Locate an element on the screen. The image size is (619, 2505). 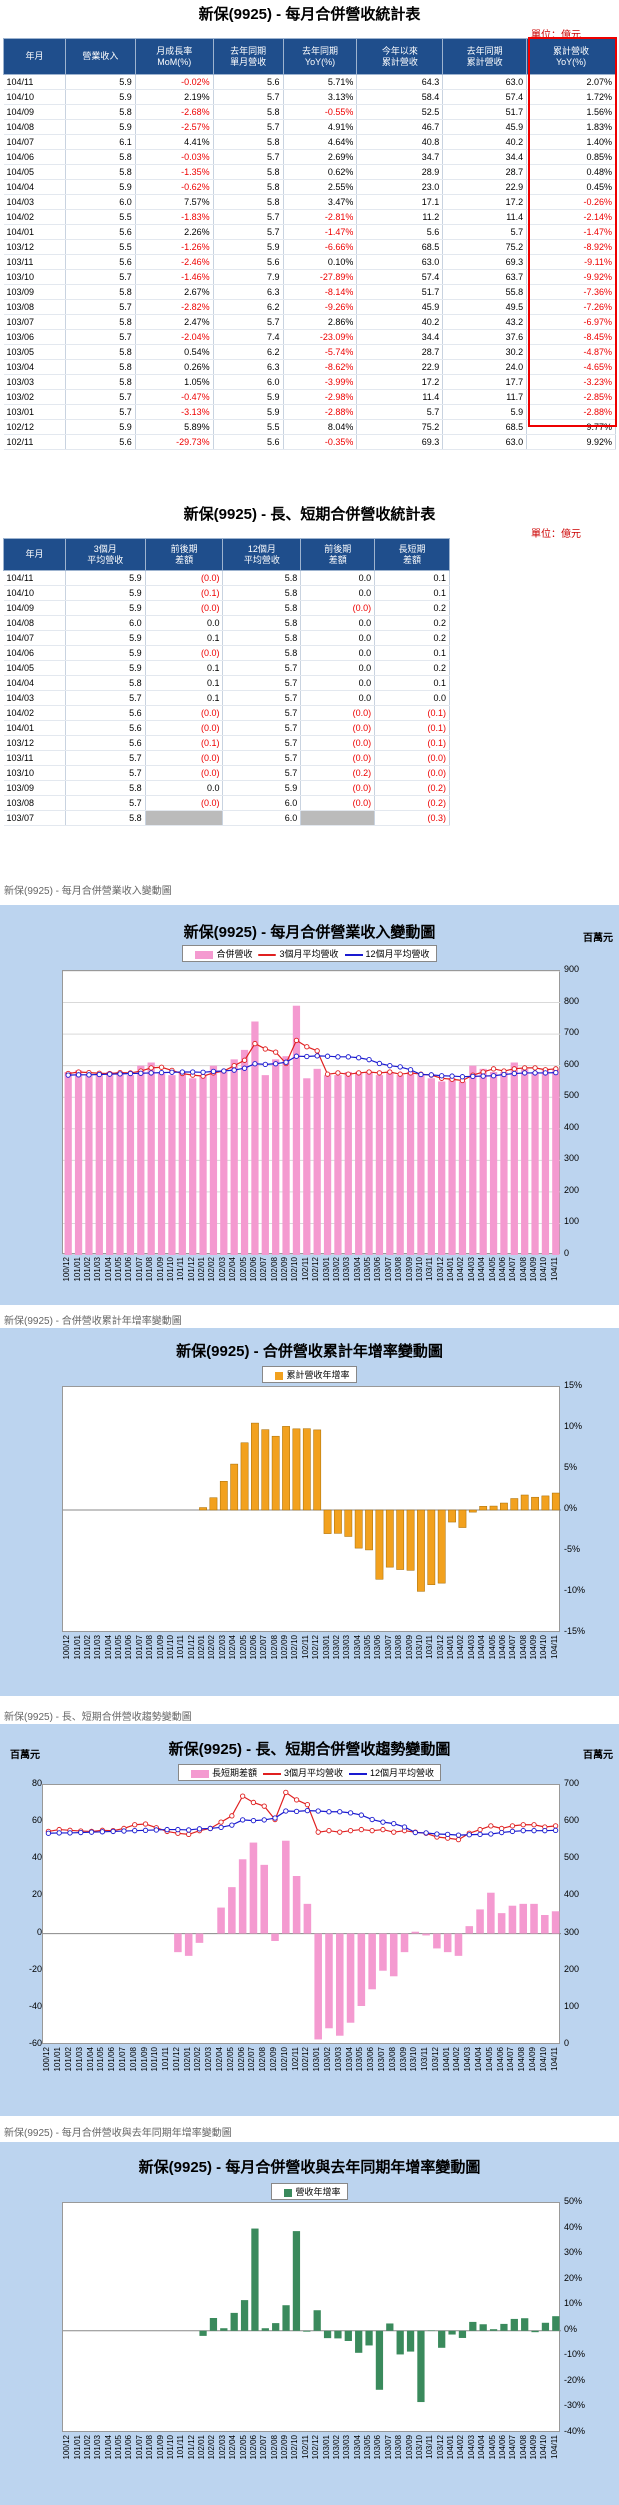
table-cell: 69.3 is located at coordinates (485, 262).